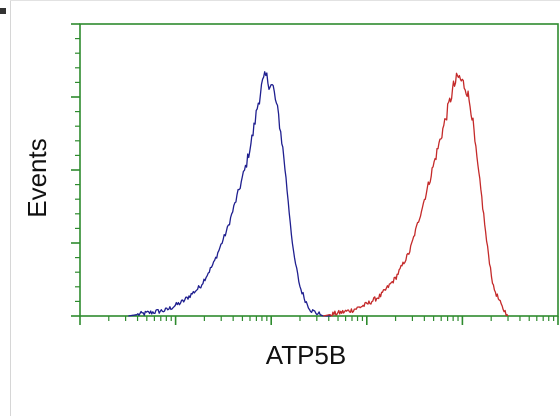  Describe the element at coordinates (3, 11) in the screenshot. I see `corner-mark` at that location.